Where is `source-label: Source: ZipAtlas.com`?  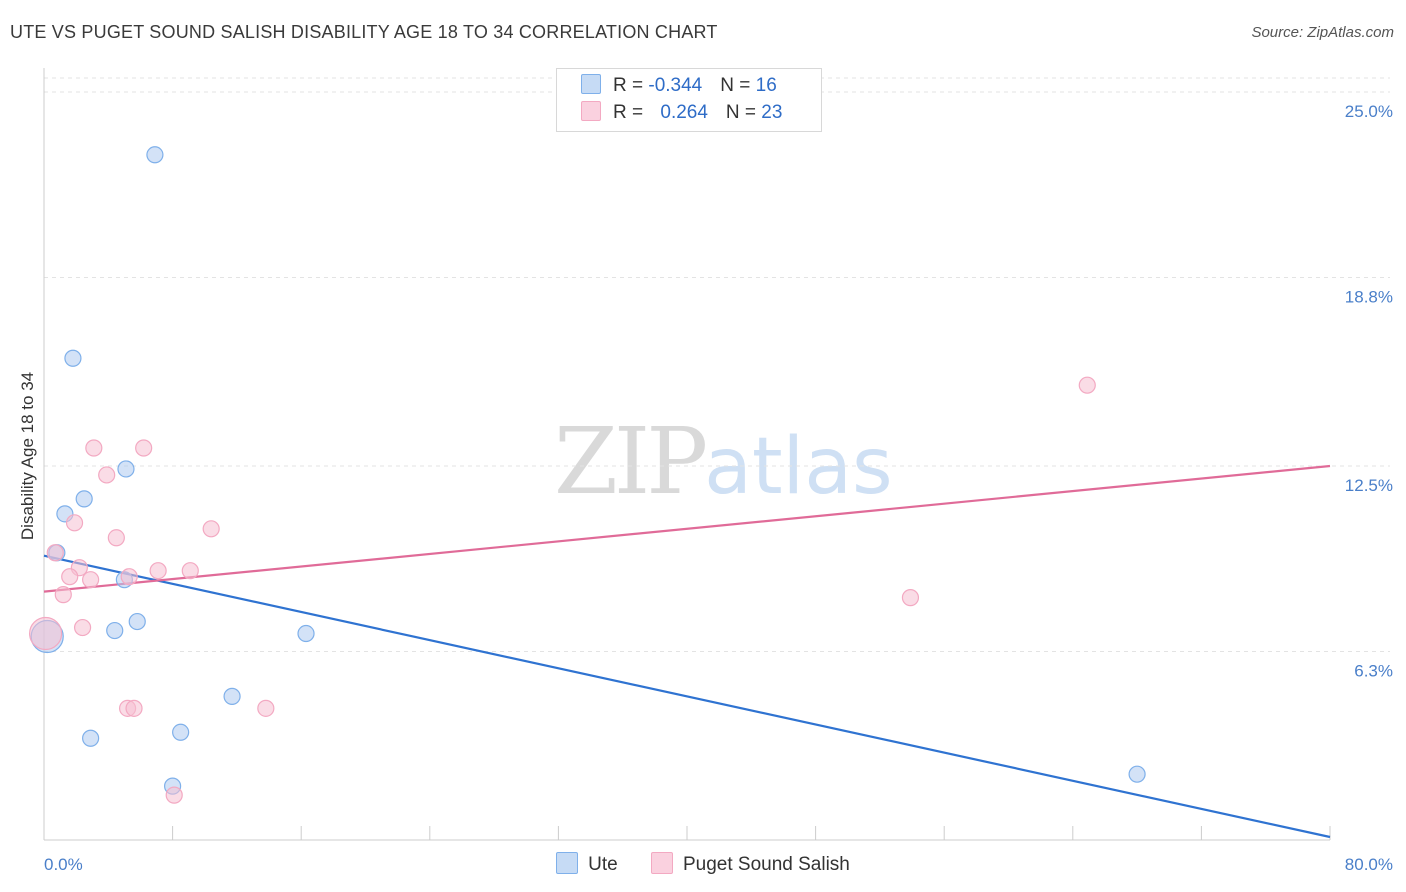 source-label: Source: ZipAtlas.com is located at coordinates (1322, 32).